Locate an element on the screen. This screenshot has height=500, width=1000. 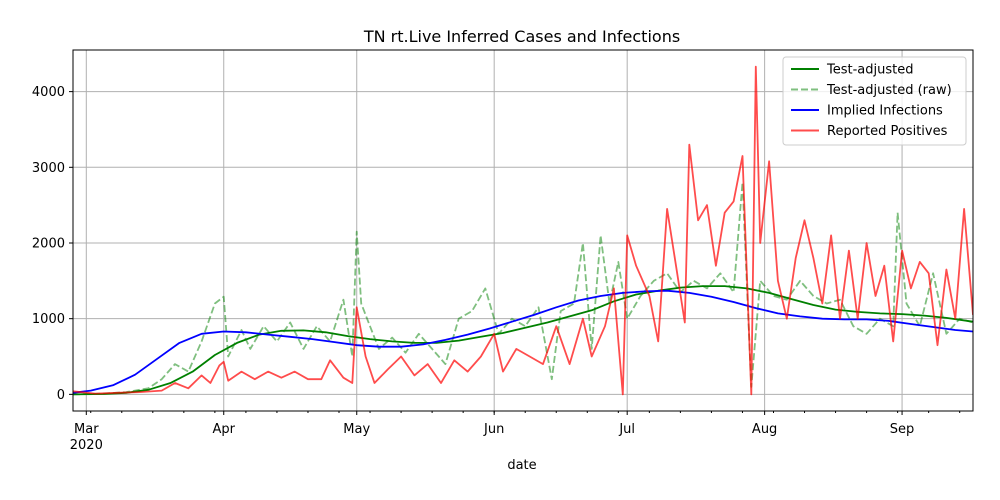
y-tick-label: 2000 is located at coordinates (48, 243).